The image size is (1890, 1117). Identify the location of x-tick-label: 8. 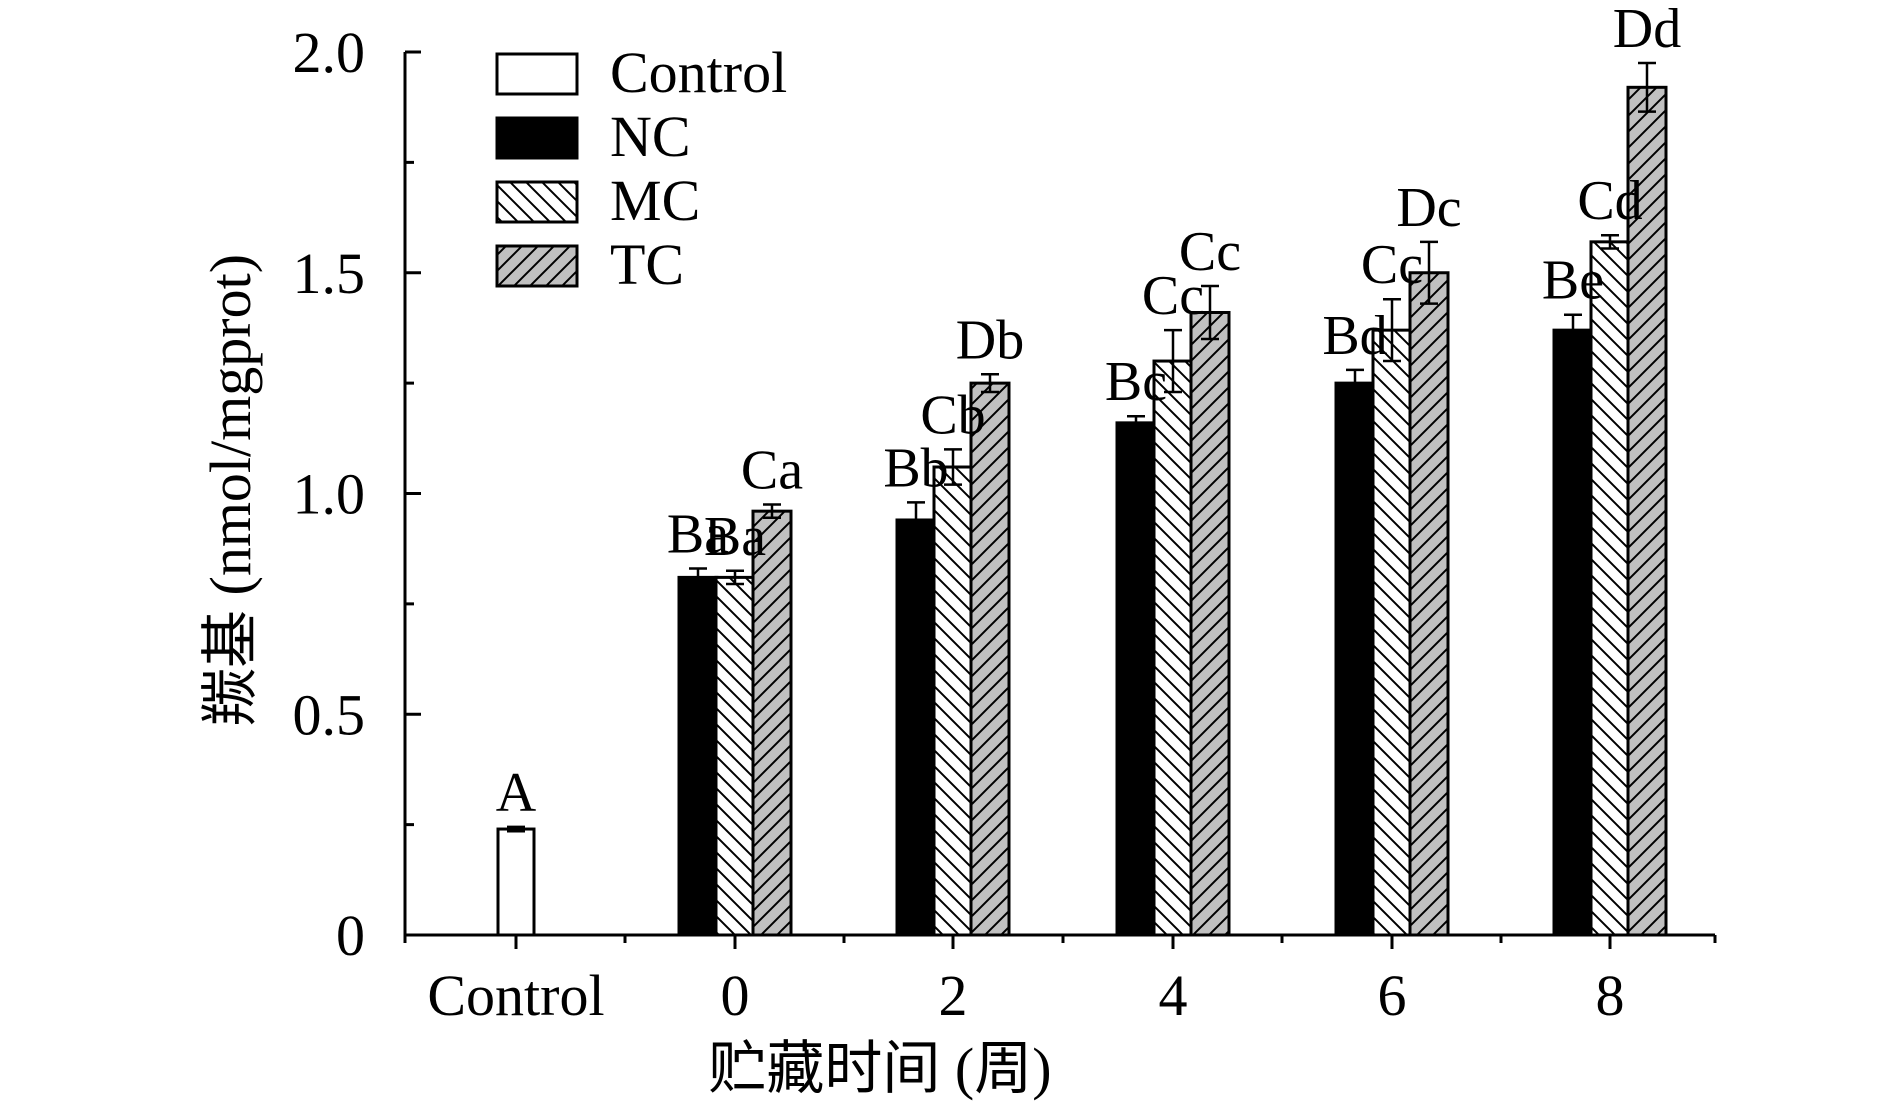
(1610, 995).